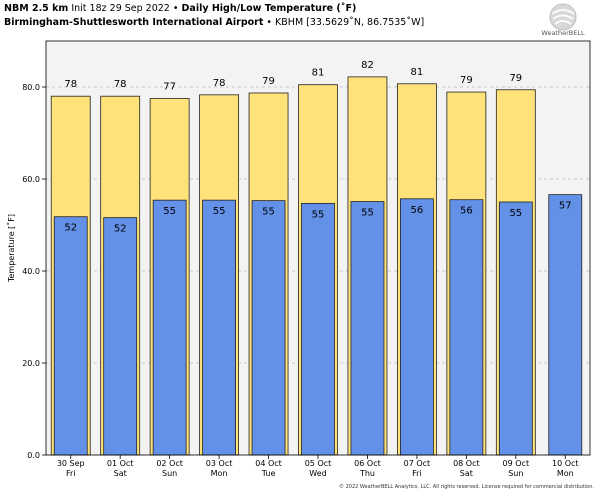 This screenshot has height=493, width=600. What do you see at coordinates (169, 87) in the screenshot?
I see `high-temp-label: 77` at bounding box center [169, 87].